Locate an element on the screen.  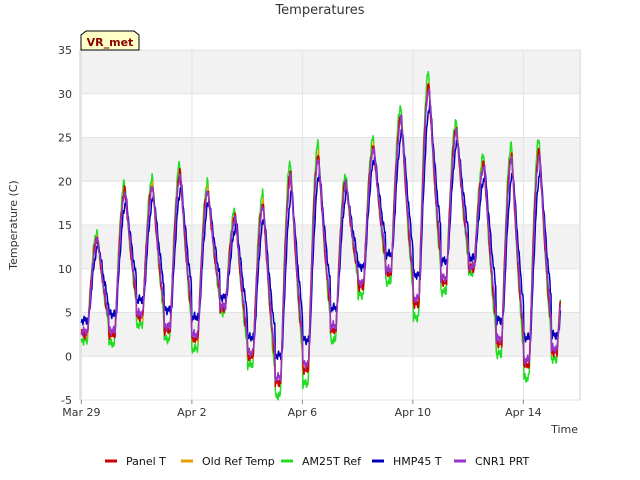
x-axis-ticks: Mar 29 Apr 2 Apr 6 Apr 10 Apr 14 is located at coordinates (302, 409).